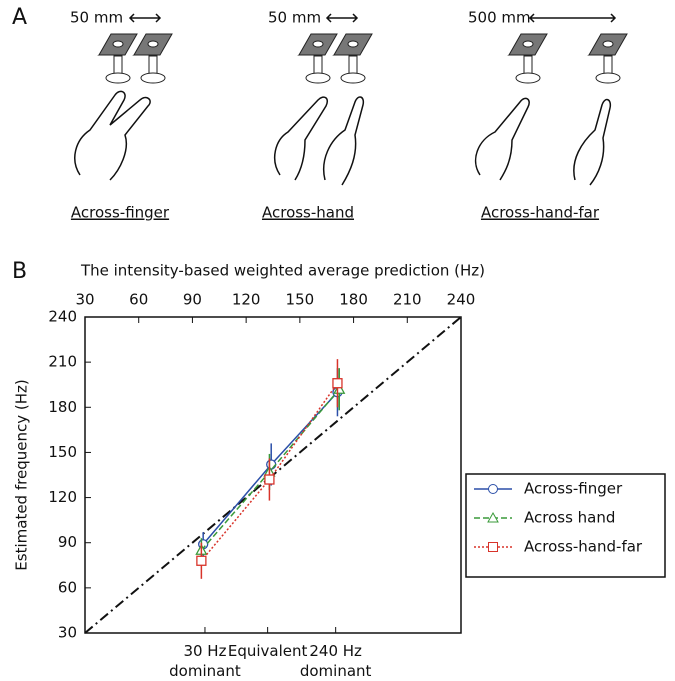 The image size is (675, 681). What do you see at coordinates (267, 651) in the screenshot?
I see `category-label: Equivalent` at bounding box center [267, 651].